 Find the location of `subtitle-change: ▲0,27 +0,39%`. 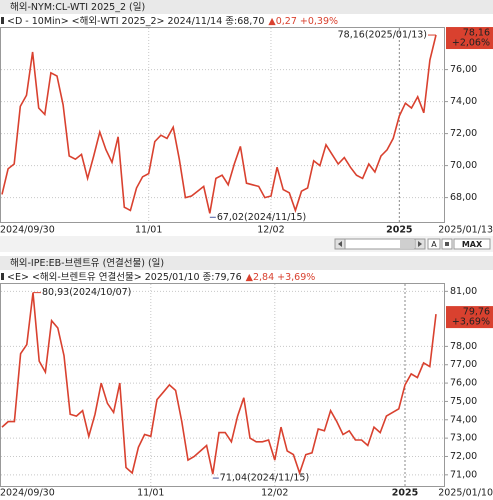

subtitle-change: ▲0,27 +0,39% is located at coordinates (303, 21).